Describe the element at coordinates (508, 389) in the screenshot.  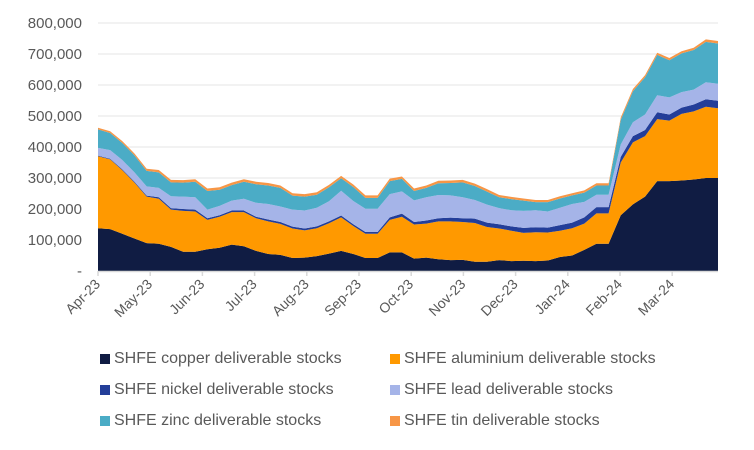
I see `legend-label: SHFE lead deliverable stocks` at that location.